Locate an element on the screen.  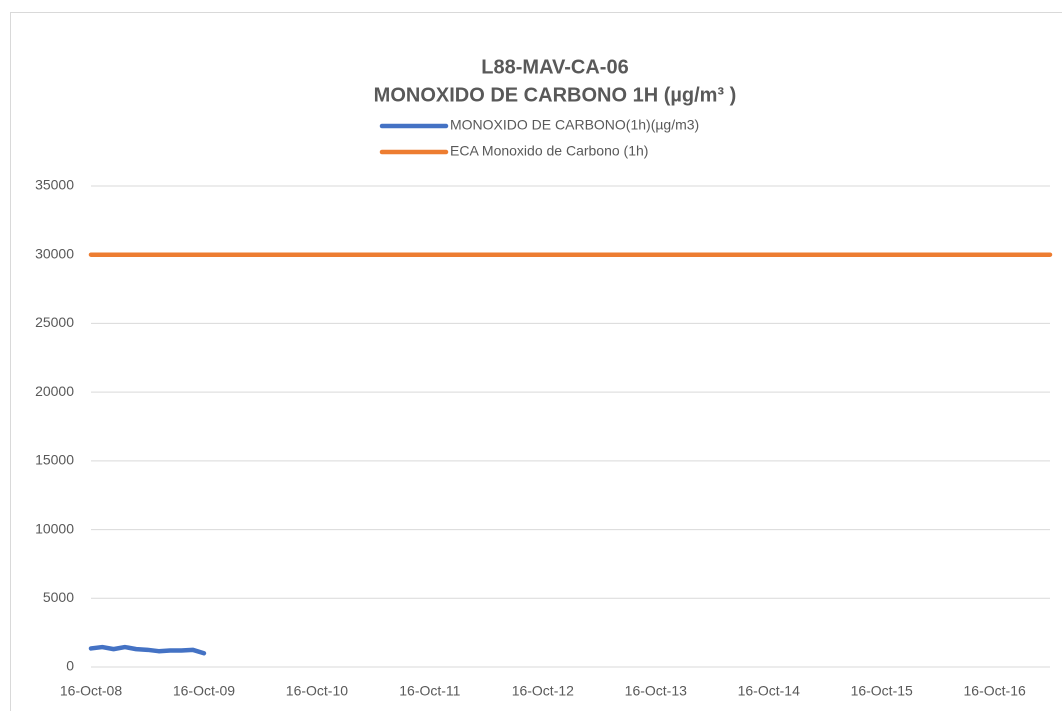
y-tick-label: 15000 is located at coordinates (54, 460).